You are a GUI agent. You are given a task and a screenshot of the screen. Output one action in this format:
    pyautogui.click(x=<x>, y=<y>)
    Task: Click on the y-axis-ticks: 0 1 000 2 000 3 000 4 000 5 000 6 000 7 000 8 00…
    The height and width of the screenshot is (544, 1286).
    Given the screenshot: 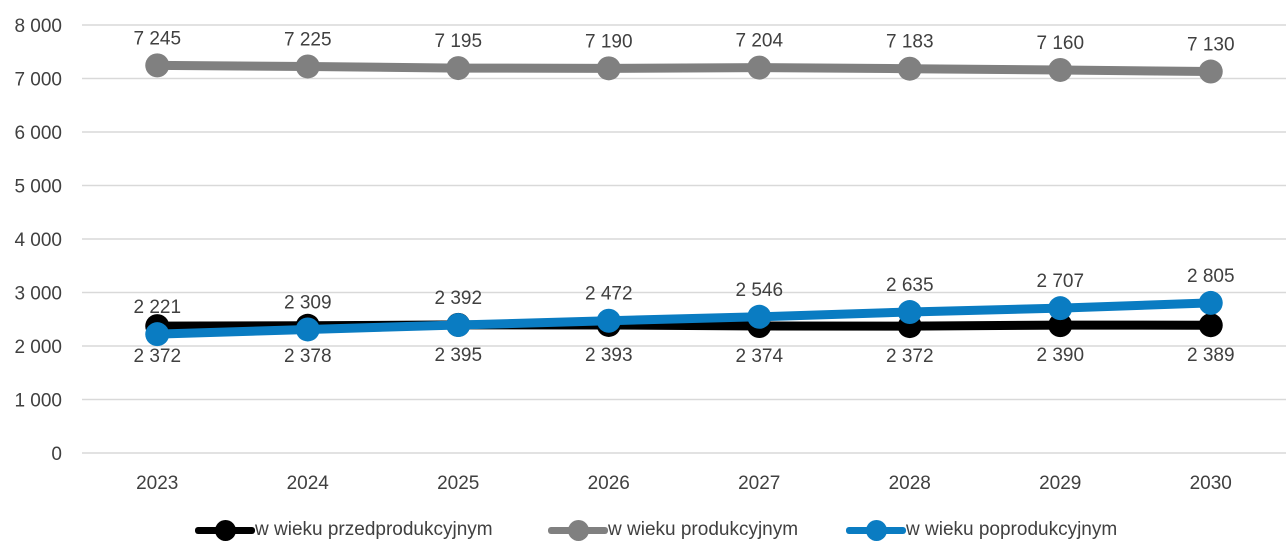 What is the action you would take?
    pyautogui.click(x=38, y=240)
    